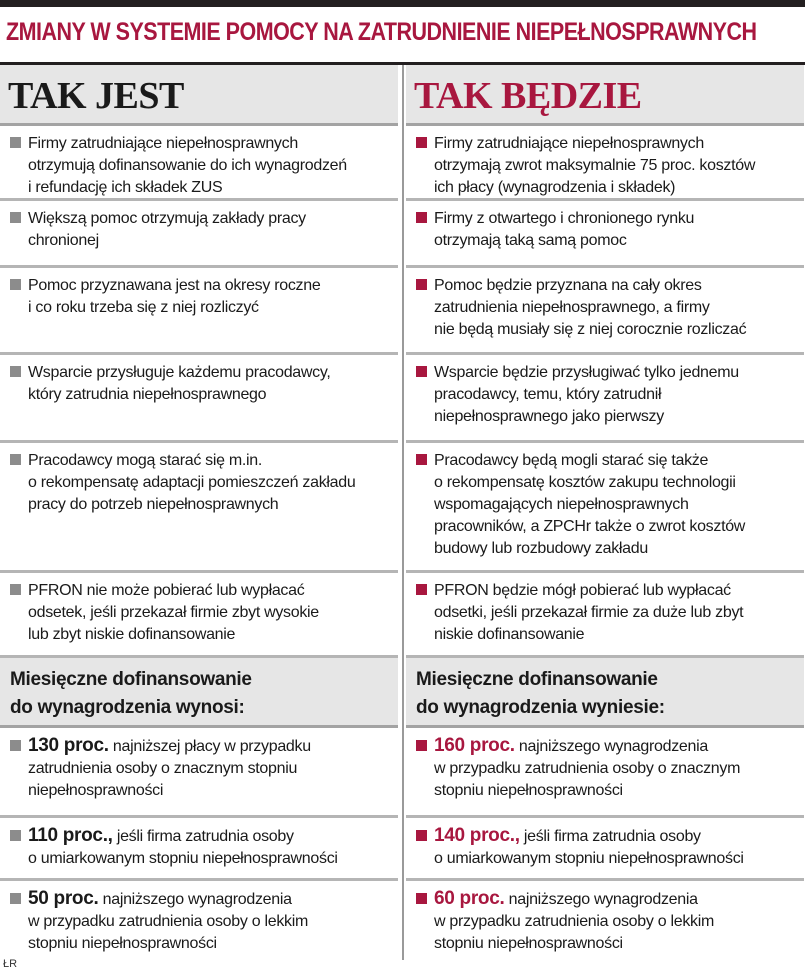 This screenshot has height=976, width=805. I want to click on item-line: Pracodawcy mogą starać się m.in., so click(201, 461).